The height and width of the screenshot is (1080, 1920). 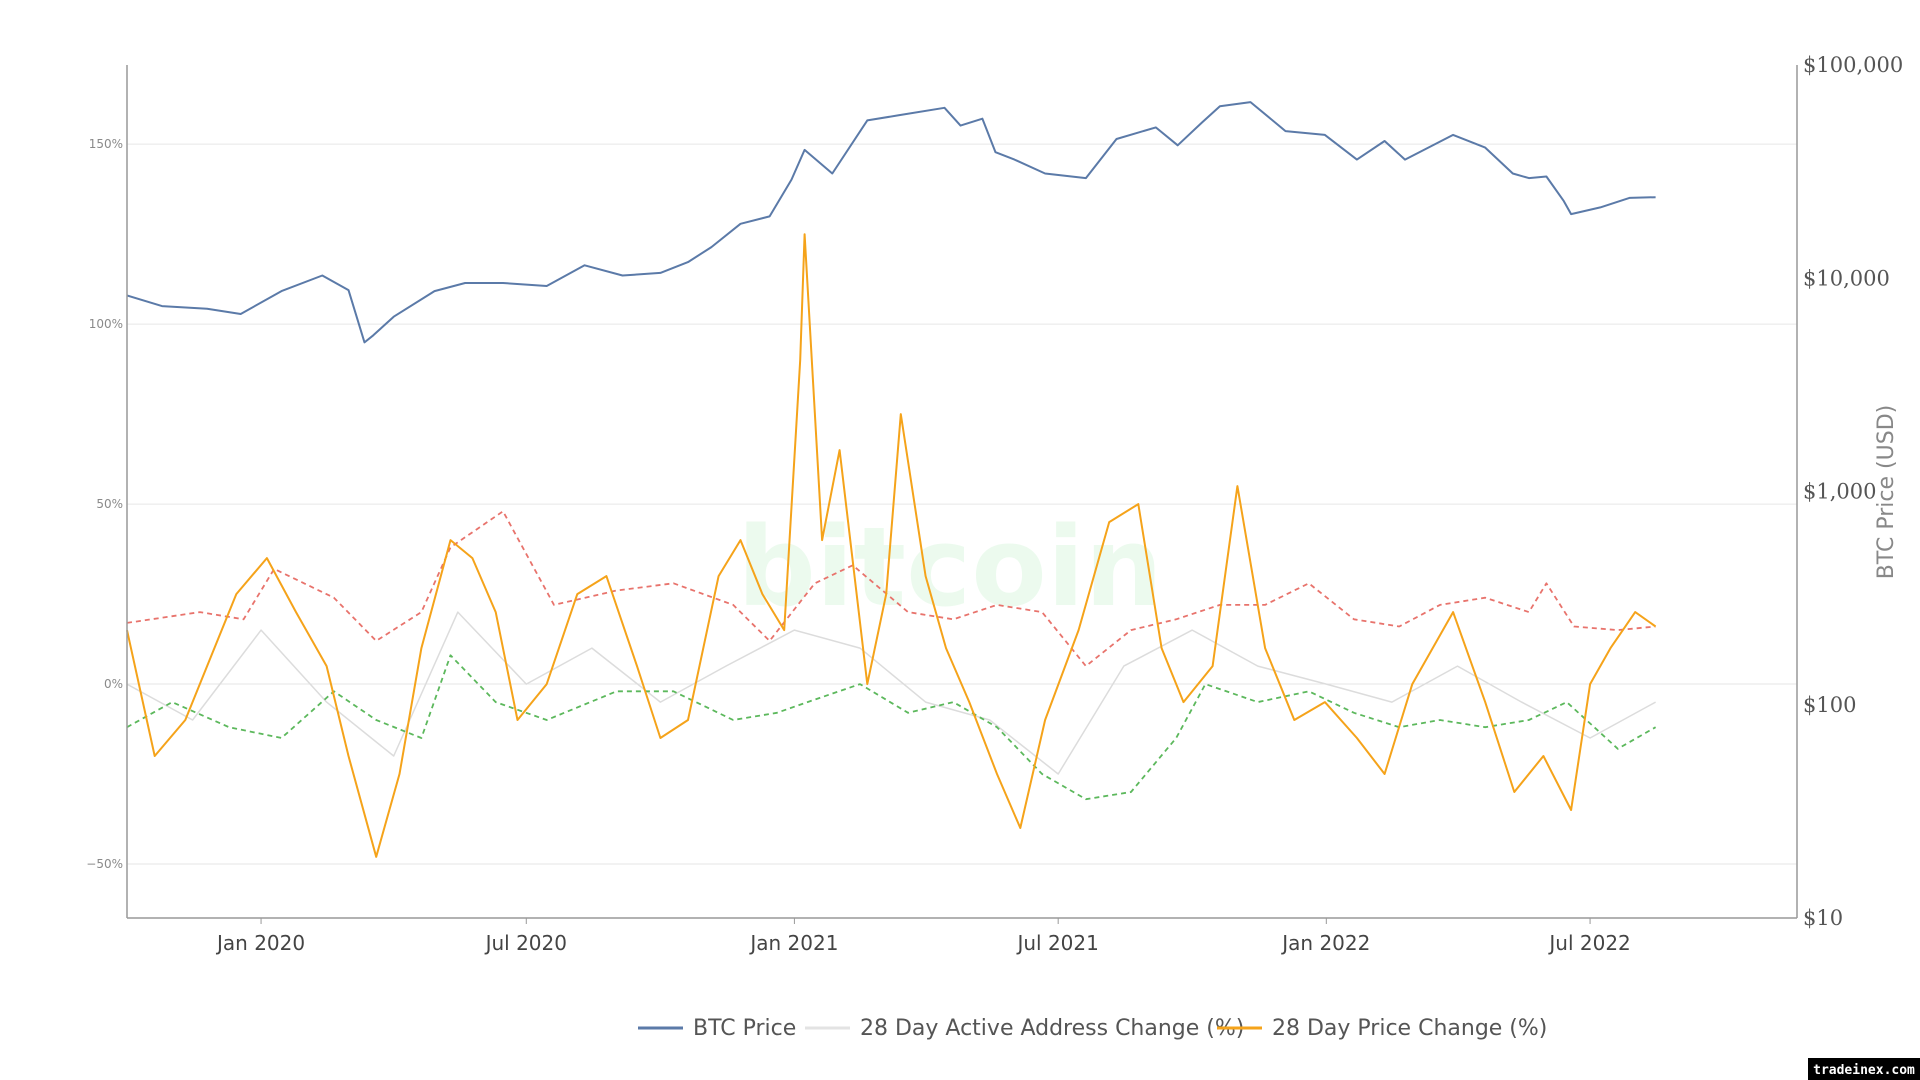 What do you see at coordinates (1853, 65) in the screenshot?
I see `y-right-tick-label: $100,000` at bounding box center [1853, 65].